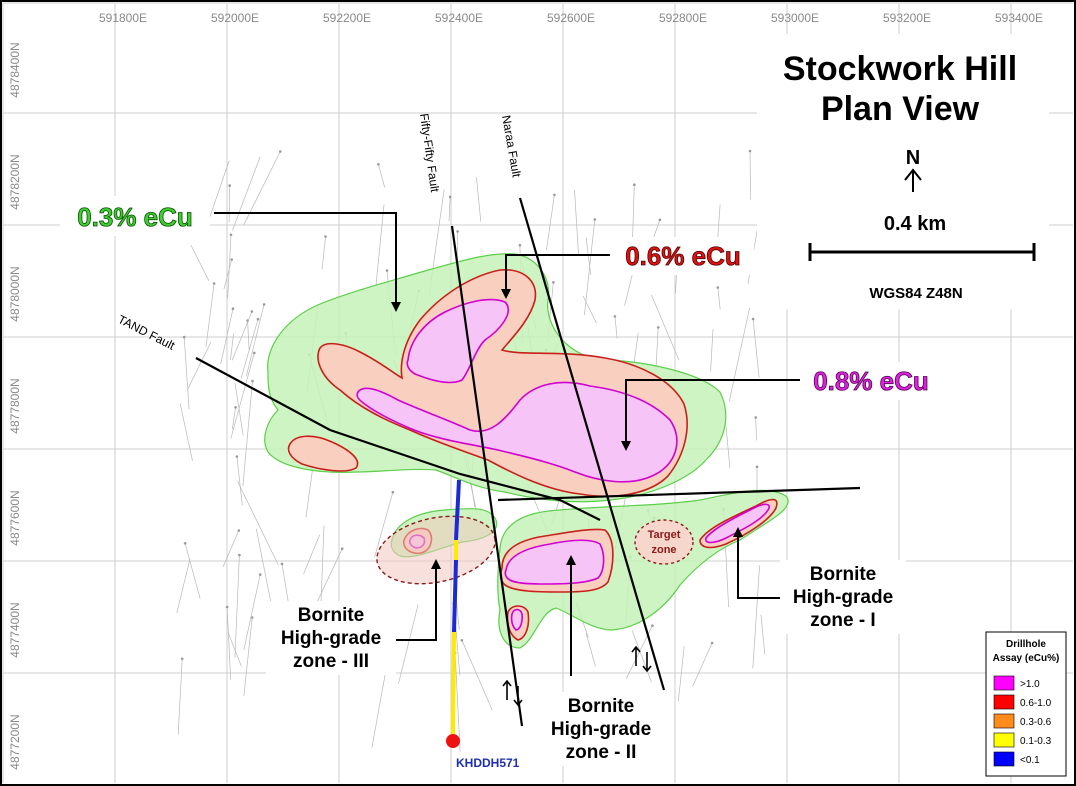 The height and width of the screenshot is (786, 1076). I want to click on map-title-line2: Plan View, so click(900, 109).